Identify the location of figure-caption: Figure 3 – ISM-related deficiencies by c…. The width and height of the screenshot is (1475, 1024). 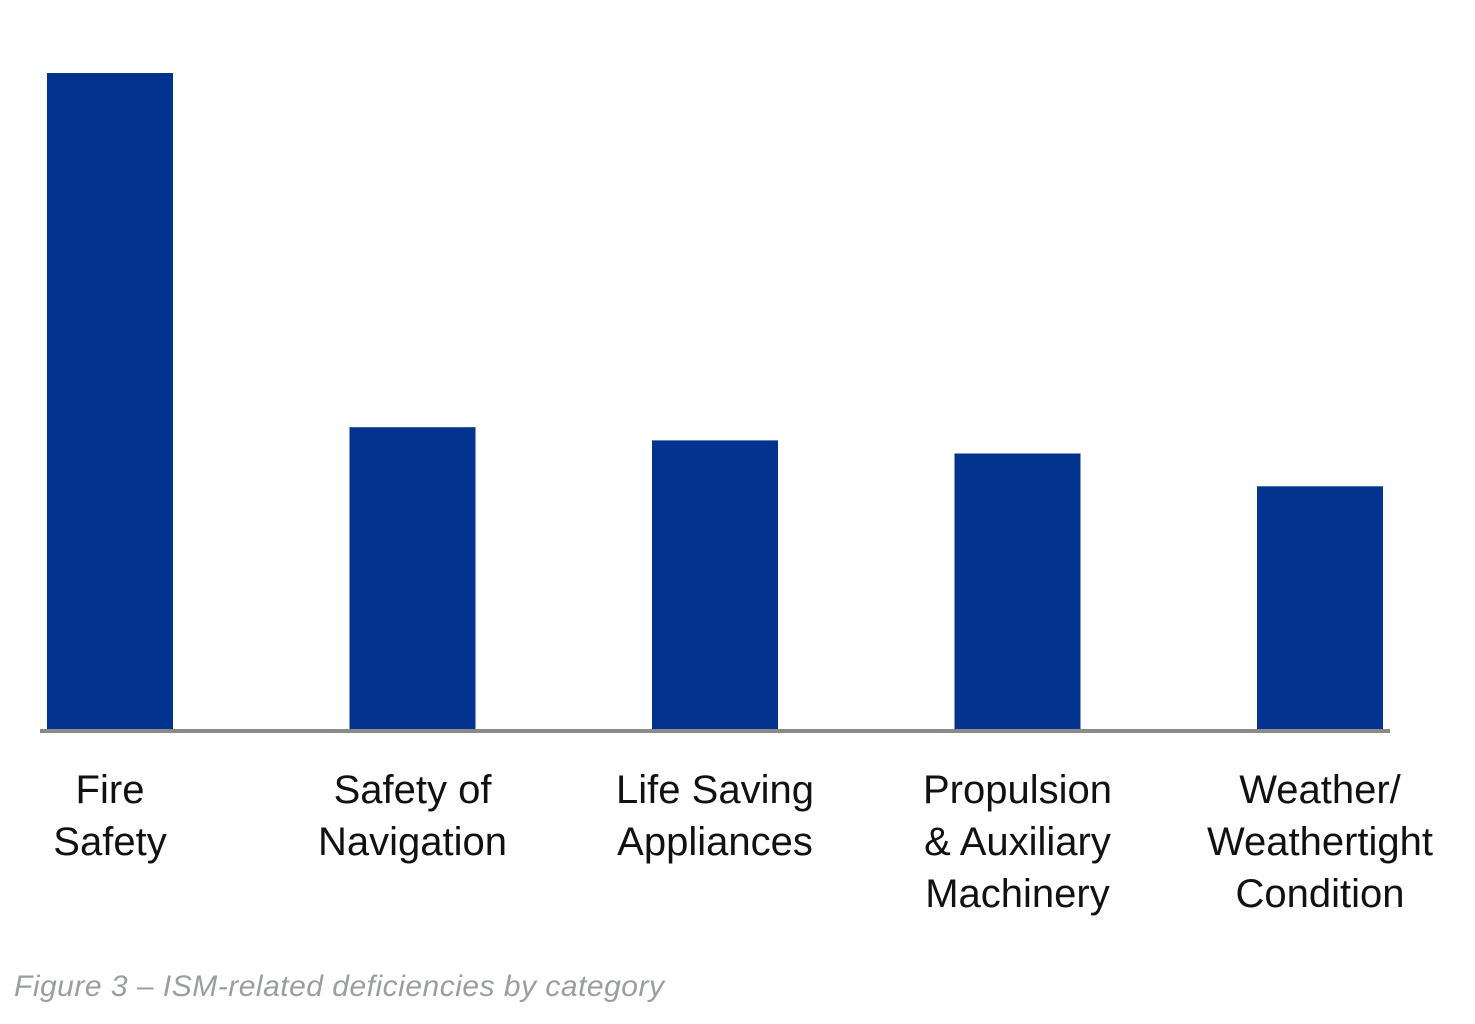
(339, 986).